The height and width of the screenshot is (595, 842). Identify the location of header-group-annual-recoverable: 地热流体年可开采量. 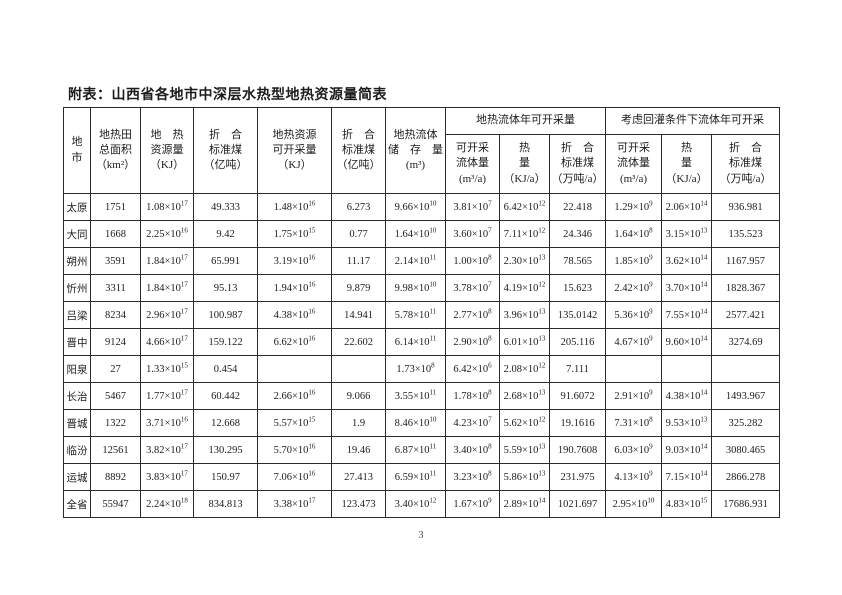
(525, 121).